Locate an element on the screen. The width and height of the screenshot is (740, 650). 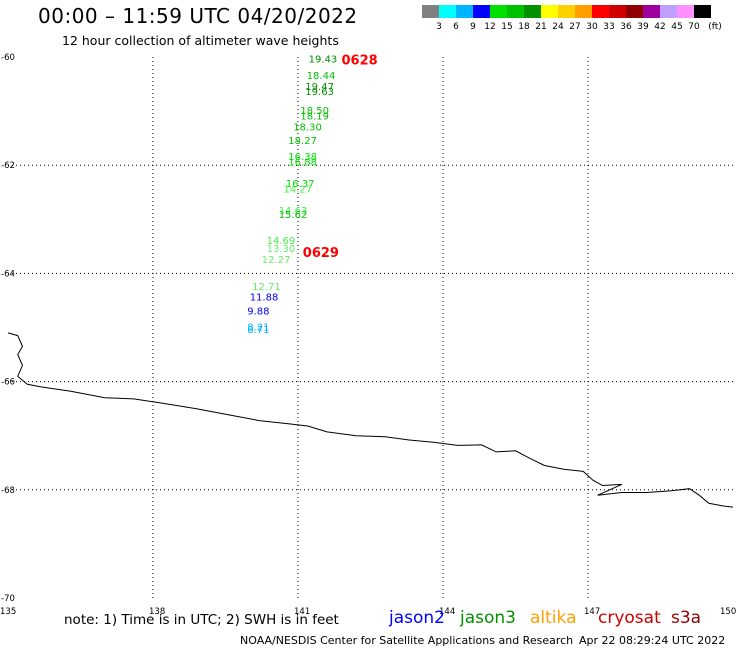
page-title: 00:00 – 11:59 UTC 04/20/2022 is located at coordinates (198, 16).